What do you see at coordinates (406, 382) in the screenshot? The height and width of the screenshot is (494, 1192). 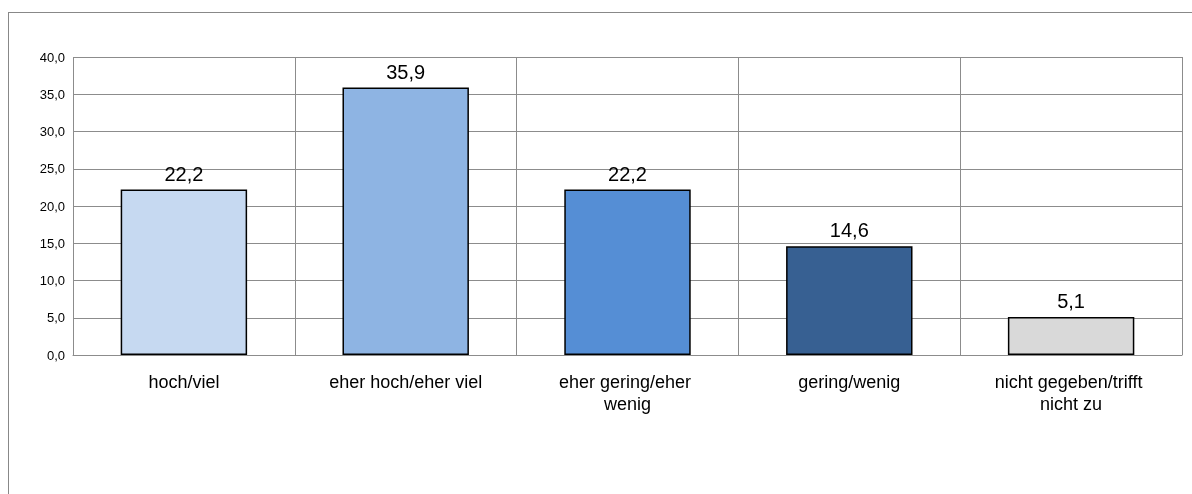 I see `x-tick-label: eher hoch/eher viel` at bounding box center [406, 382].